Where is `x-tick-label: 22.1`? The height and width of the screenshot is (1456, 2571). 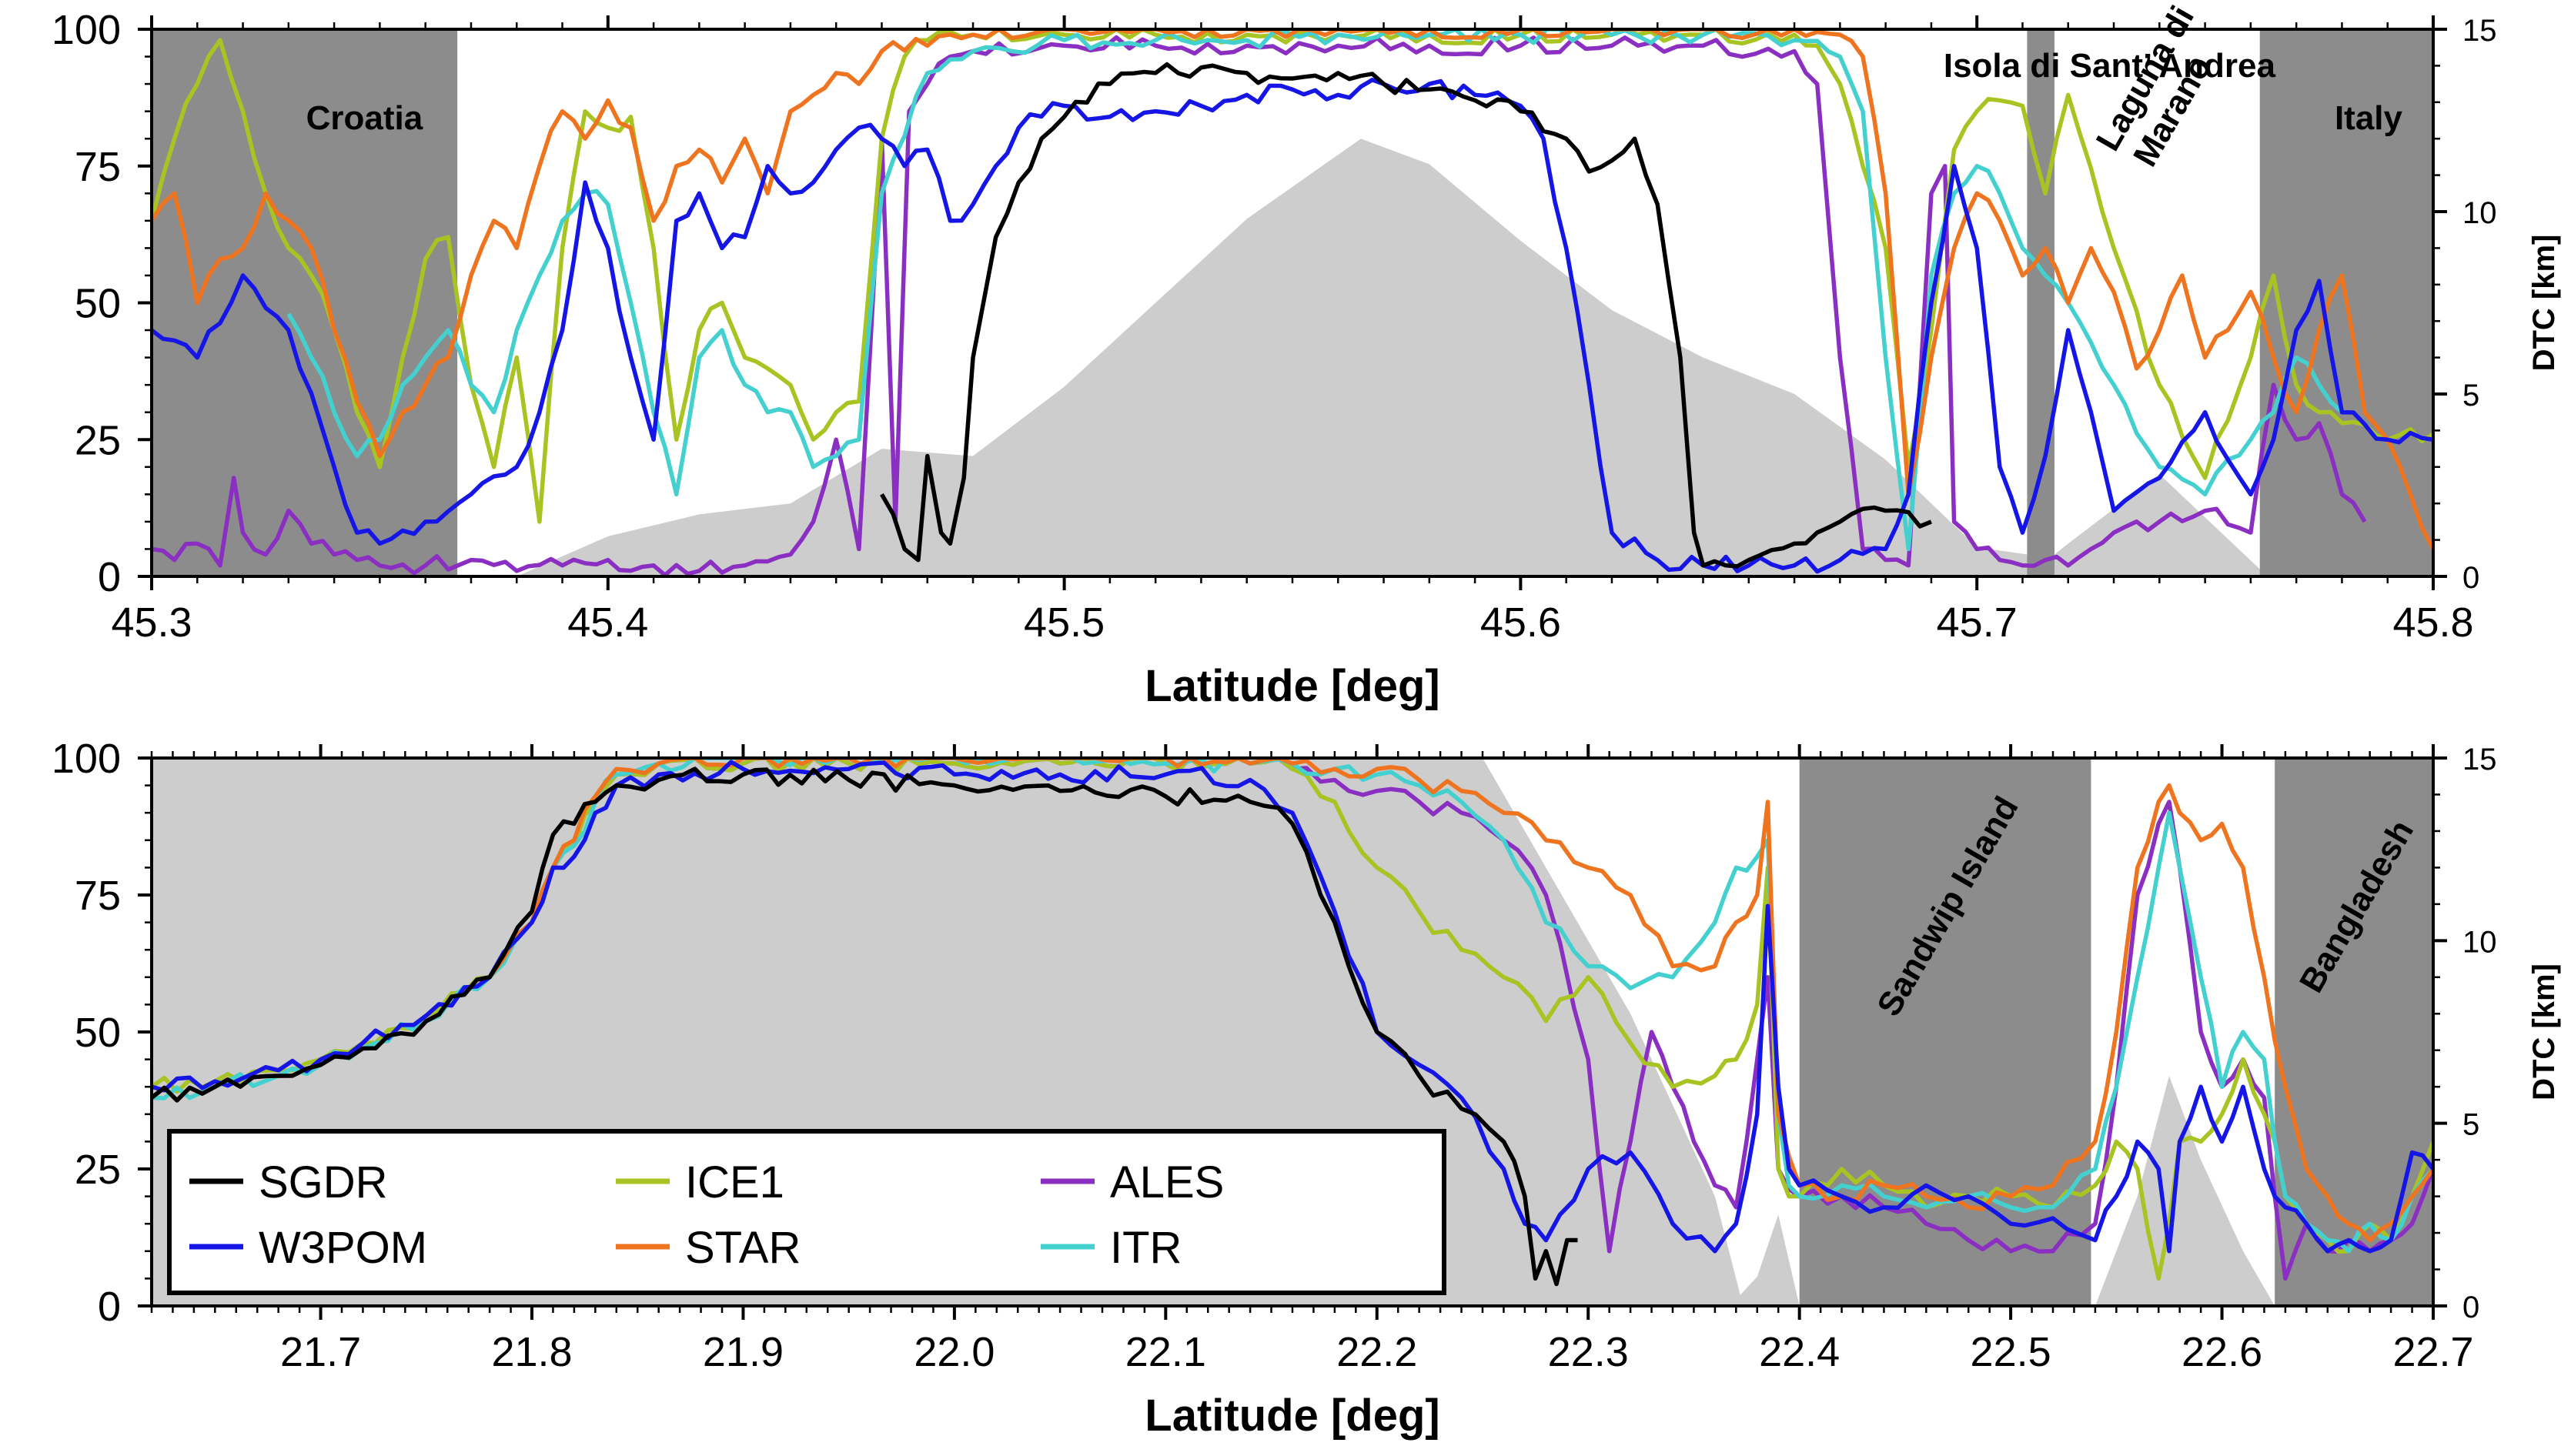 x-tick-label: 22.1 is located at coordinates (1165, 1352).